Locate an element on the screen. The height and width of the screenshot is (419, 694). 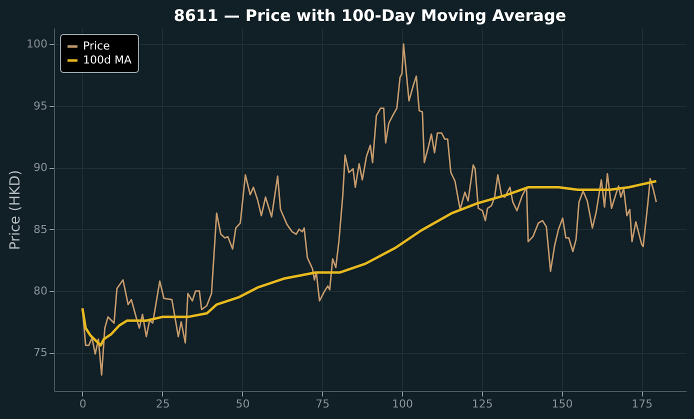
x-tick-label: 150 is located at coordinates (562, 404).